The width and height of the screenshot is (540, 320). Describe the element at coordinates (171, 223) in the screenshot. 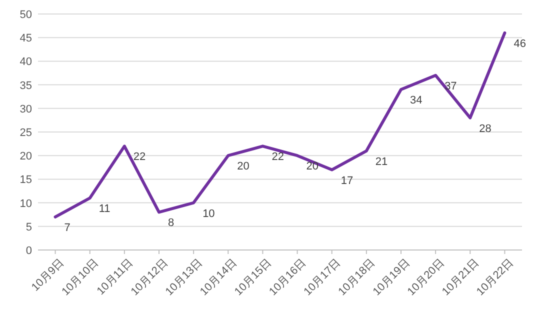

I see `data-label: 8` at that location.